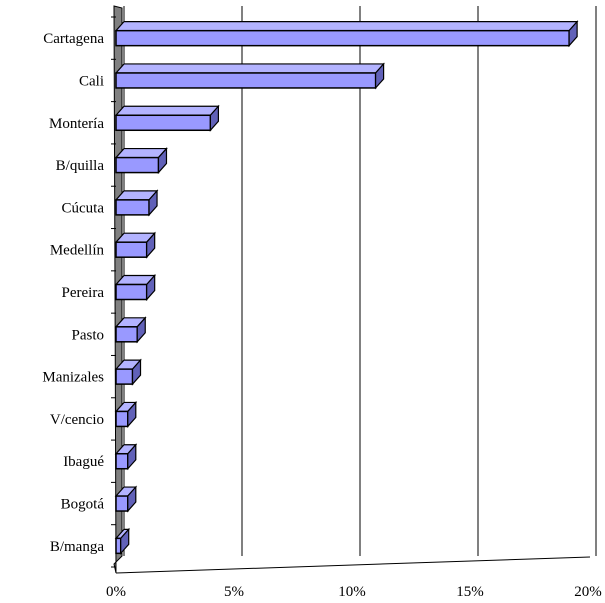 The height and width of the screenshot is (603, 605). Describe the element at coordinates (83, 462) in the screenshot. I see `category-label-10: Ibagué` at that location.